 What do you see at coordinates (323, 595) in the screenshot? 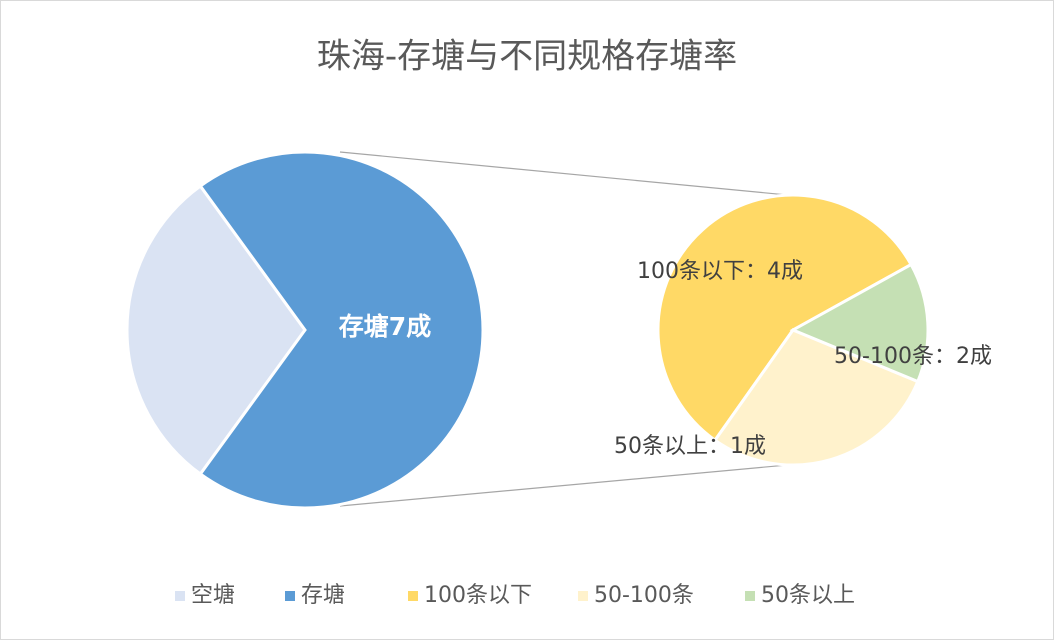
I see `legend-label: 存塘` at bounding box center [323, 595].